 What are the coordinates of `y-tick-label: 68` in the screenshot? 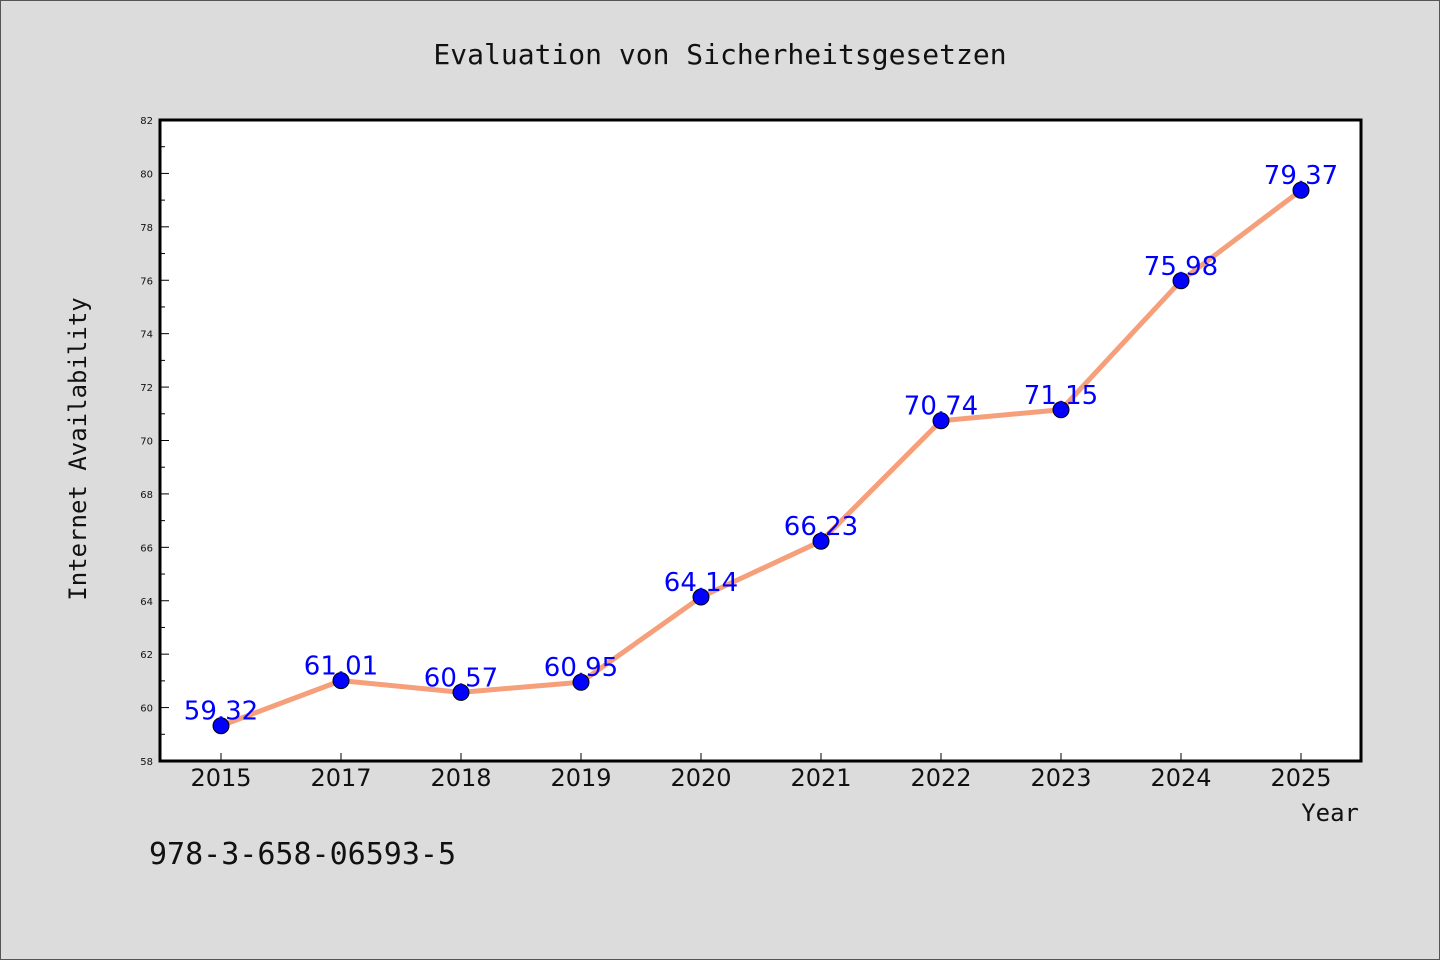 It's located at (146, 495).